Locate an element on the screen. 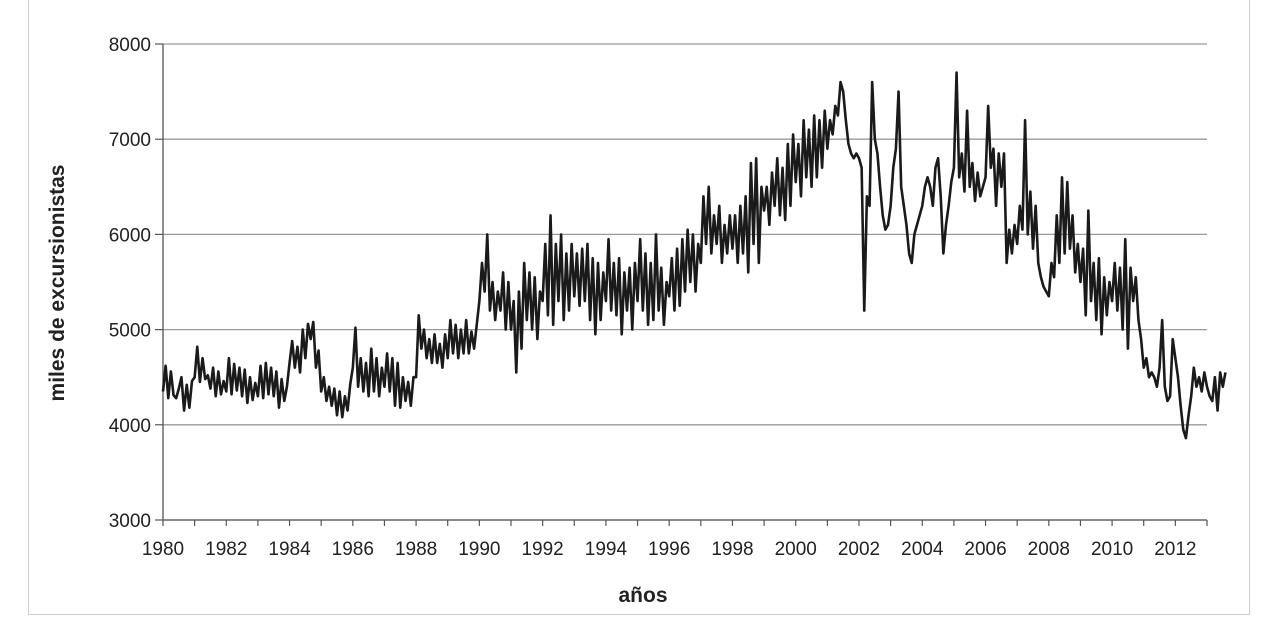 The height and width of the screenshot is (630, 1264). y-tick-label: 8000 is located at coordinates (130, 45).